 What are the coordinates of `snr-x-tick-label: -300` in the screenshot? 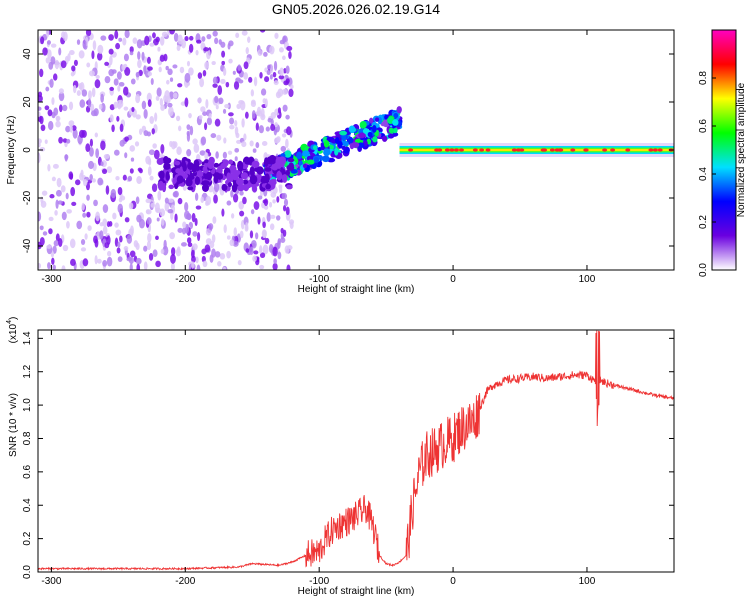 It's located at (51, 581).